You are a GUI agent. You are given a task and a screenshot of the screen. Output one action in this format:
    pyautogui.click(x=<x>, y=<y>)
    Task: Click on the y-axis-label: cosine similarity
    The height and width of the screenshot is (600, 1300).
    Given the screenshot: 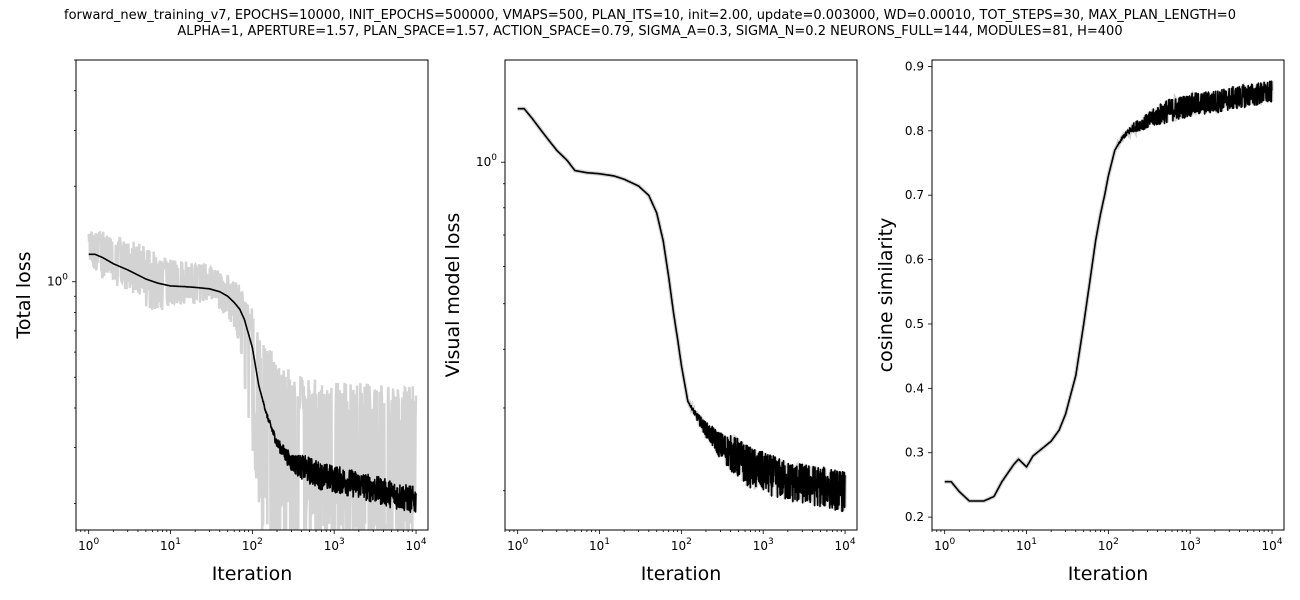 What is the action you would take?
    pyautogui.click(x=886, y=295)
    